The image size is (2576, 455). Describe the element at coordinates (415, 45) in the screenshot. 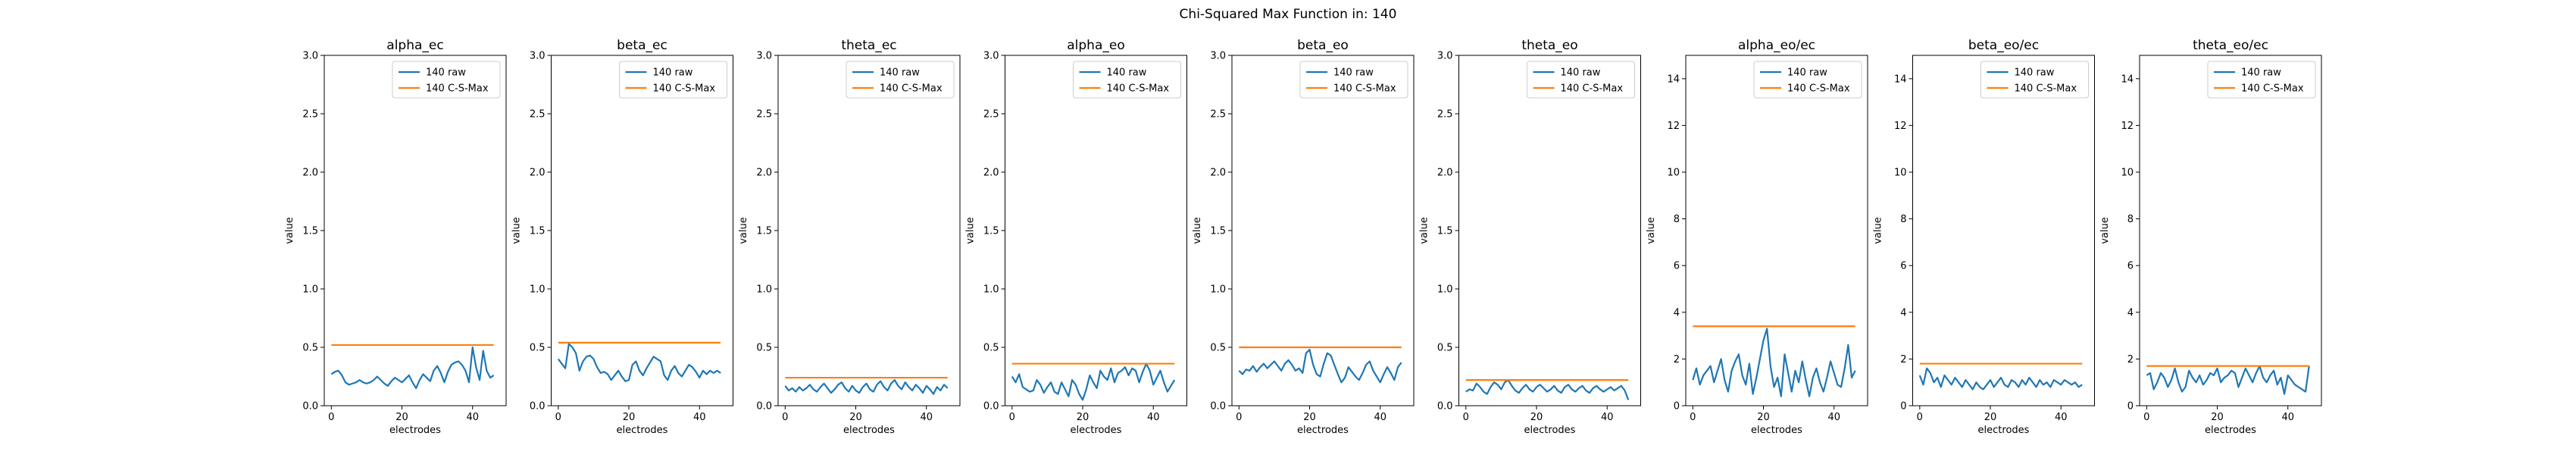

I see `panel-title: alpha_ec` at that location.